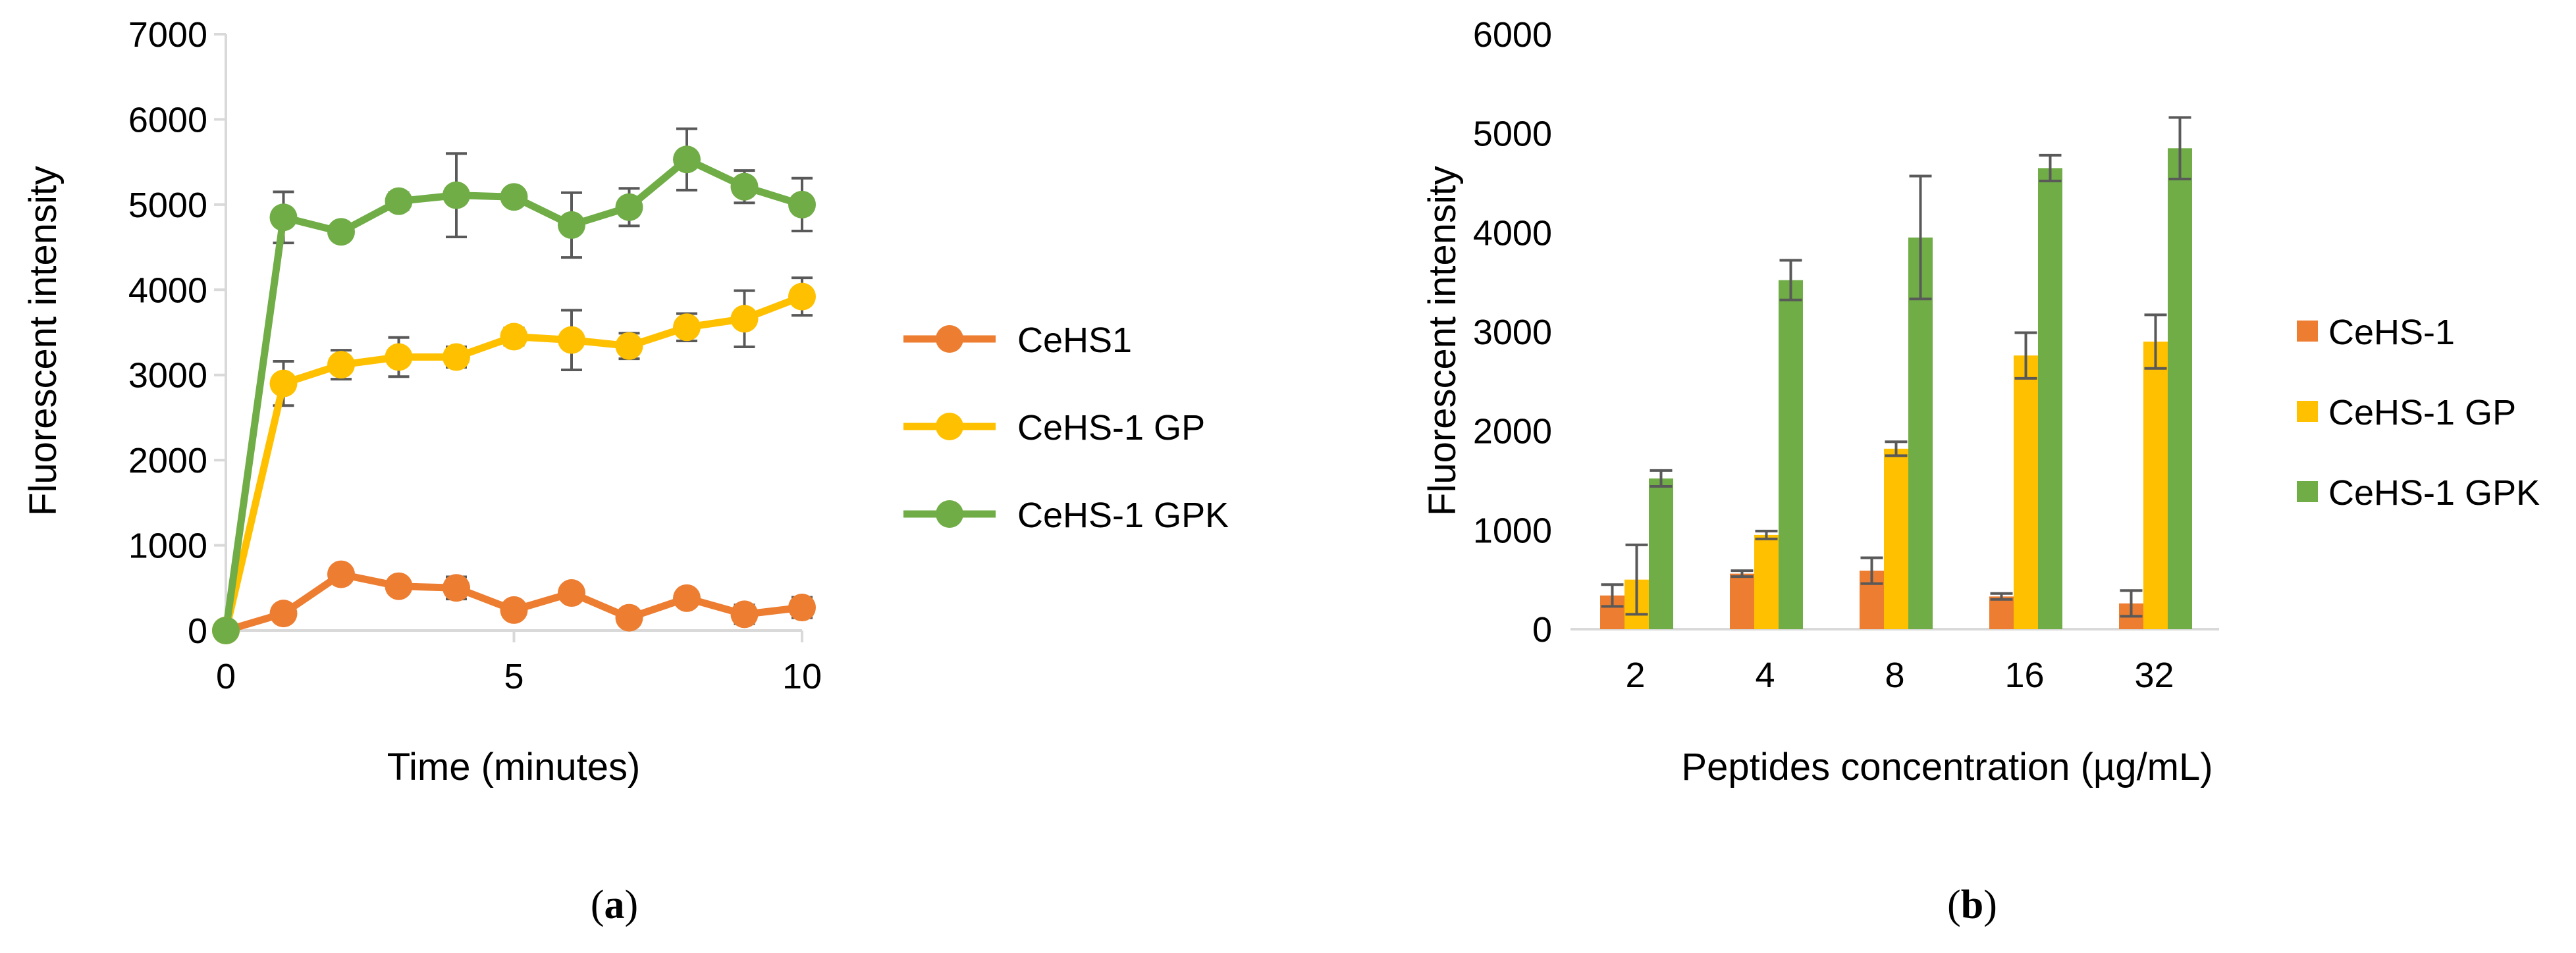 The image size is (2576, 953). I want to click on panel-a-y-tick-label: 1000, so click(167, 546).